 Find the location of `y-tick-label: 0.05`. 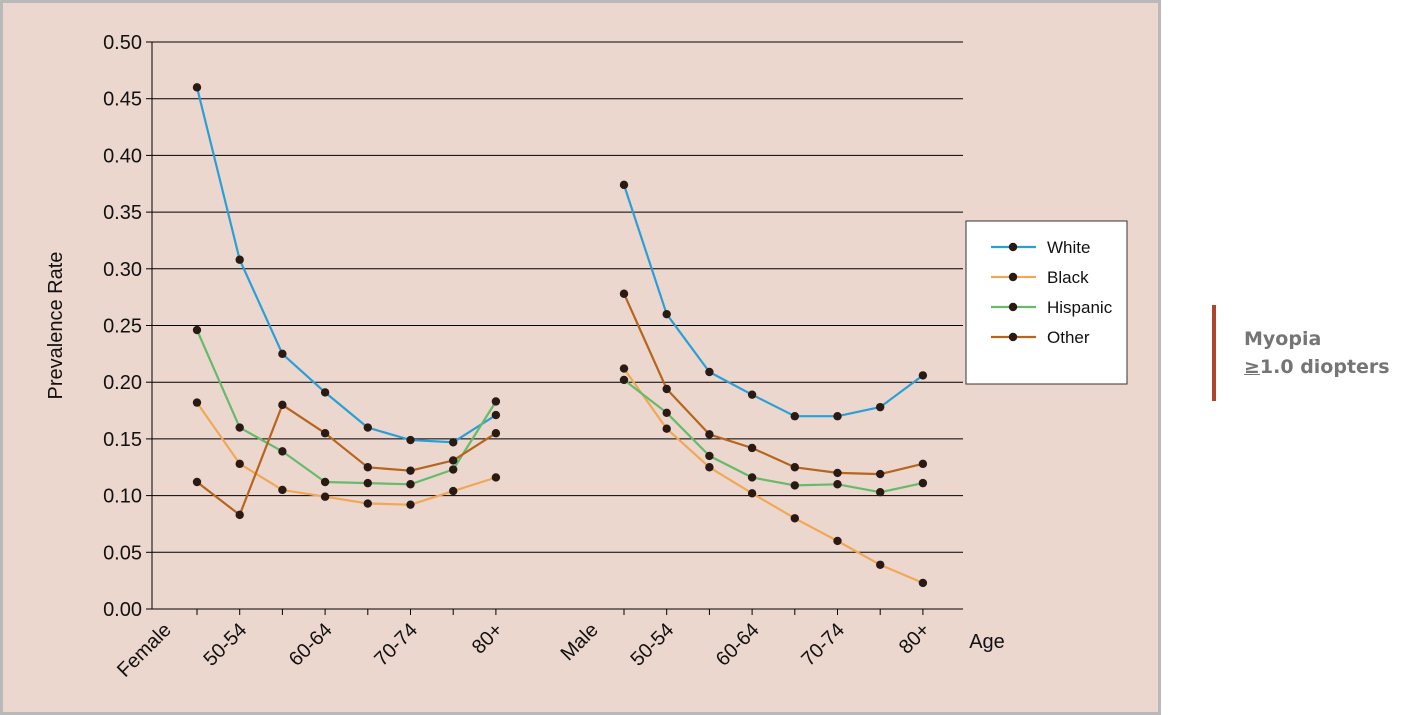

y-tick-label: 0.05 is located at coordinates (122, 553).